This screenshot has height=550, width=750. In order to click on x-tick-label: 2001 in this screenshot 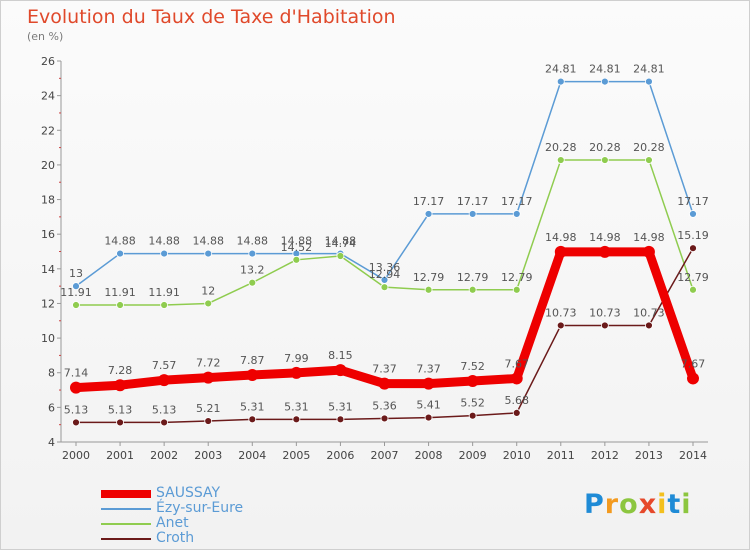, I will do `click(120, 455)`.